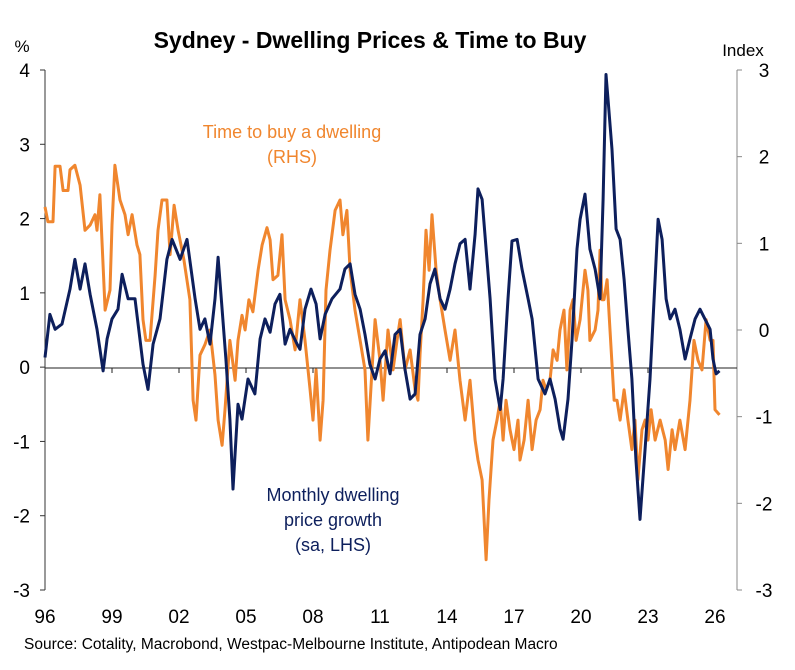 Image resolution: width=795 pixels, height=670 pixels. Describe the element at coordinates (370, 40) in the screenshot. I see `chart-title: Sydney - Dwelling Prices & Time to Buy` at that location.